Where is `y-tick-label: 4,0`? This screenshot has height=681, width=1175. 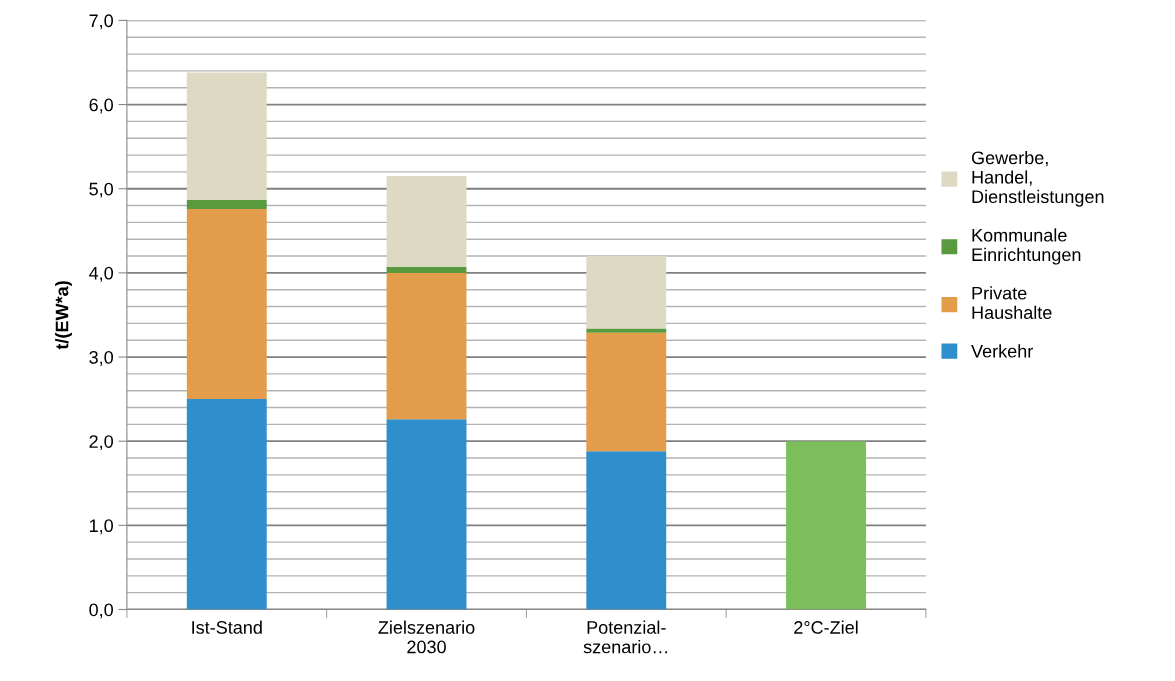 y-tick-label: 4,0 is located at coordinates (101, 274).